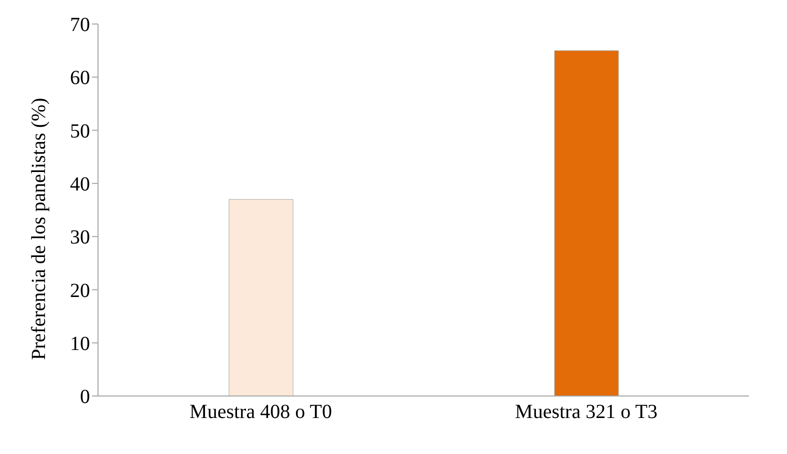  What do you see at coordinates (80, 131) in the screenshot?
I see `y-tick-label: 50` at bounding box center [80, 131].